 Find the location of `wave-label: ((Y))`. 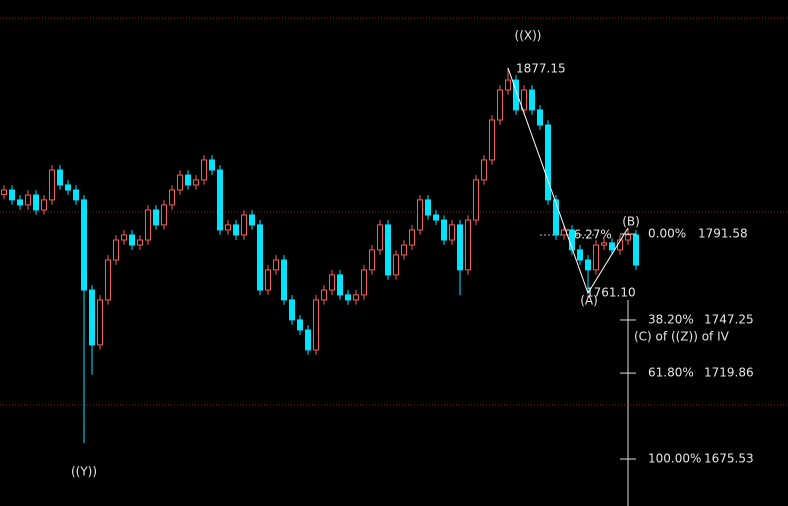

wave-label: ((Y)) is located at coordinates (84, 472).